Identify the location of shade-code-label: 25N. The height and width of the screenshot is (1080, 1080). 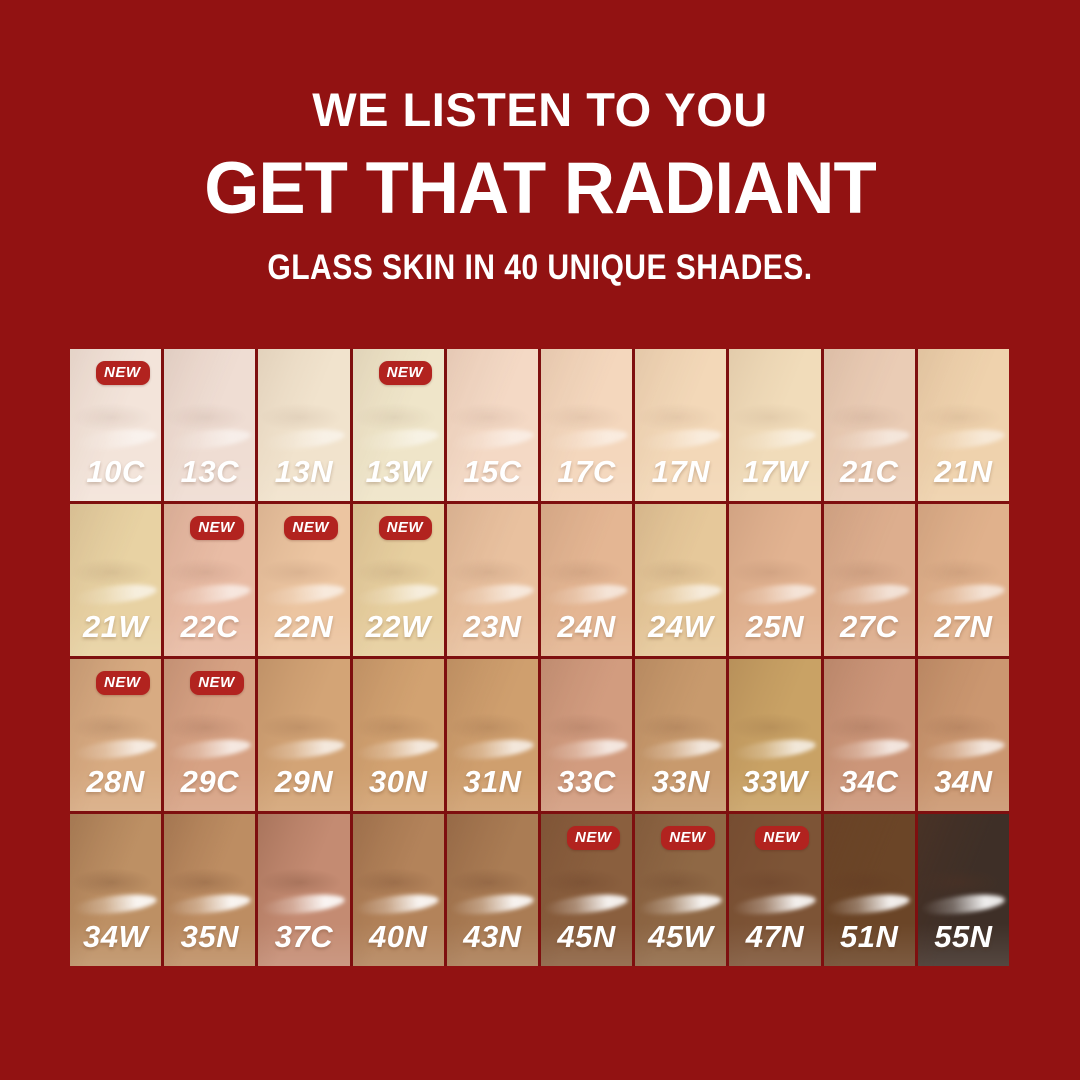
(775, 626).